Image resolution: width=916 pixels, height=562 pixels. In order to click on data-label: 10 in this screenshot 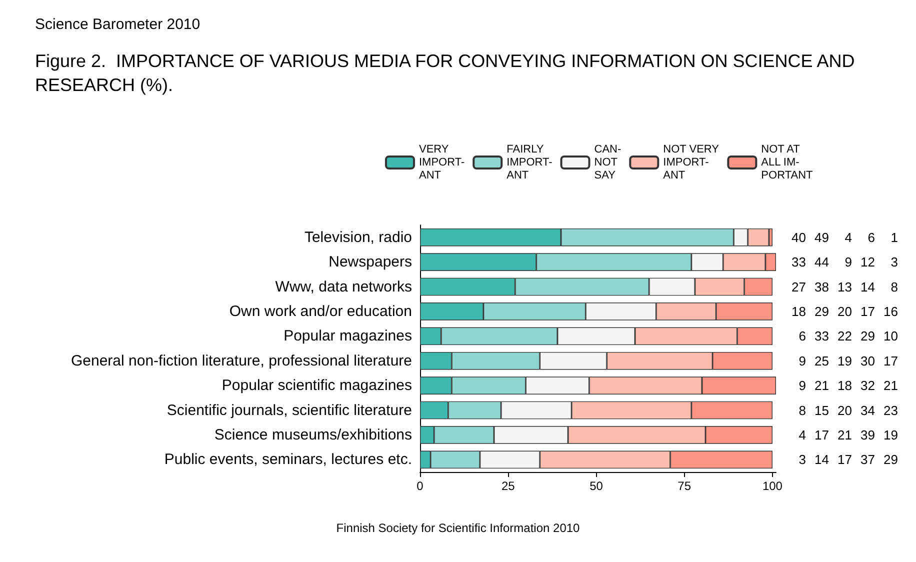, I will do `click(891, 336)`.